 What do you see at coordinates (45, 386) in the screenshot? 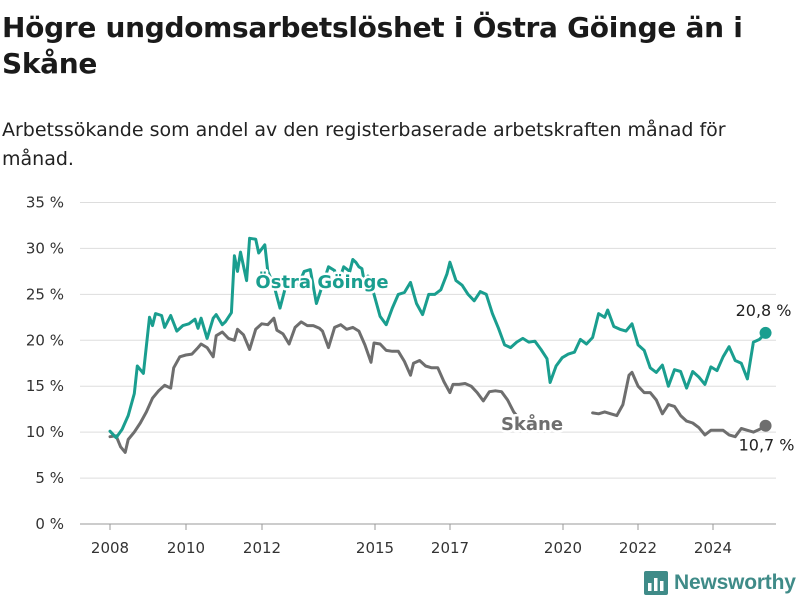
I see `y-tick-label: 15 %` at bounding box center [45, 386].